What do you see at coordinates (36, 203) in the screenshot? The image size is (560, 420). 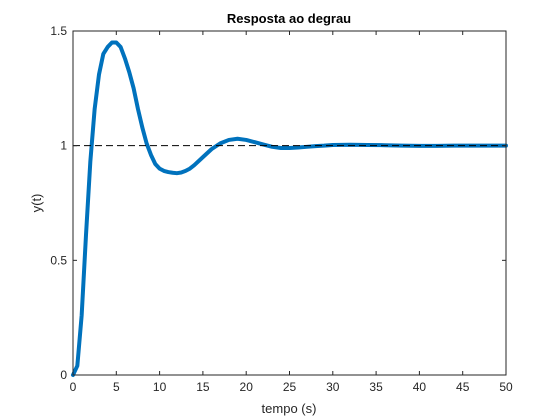 I see `y-axis-label: y(t)` at bounding box center [36, 203].